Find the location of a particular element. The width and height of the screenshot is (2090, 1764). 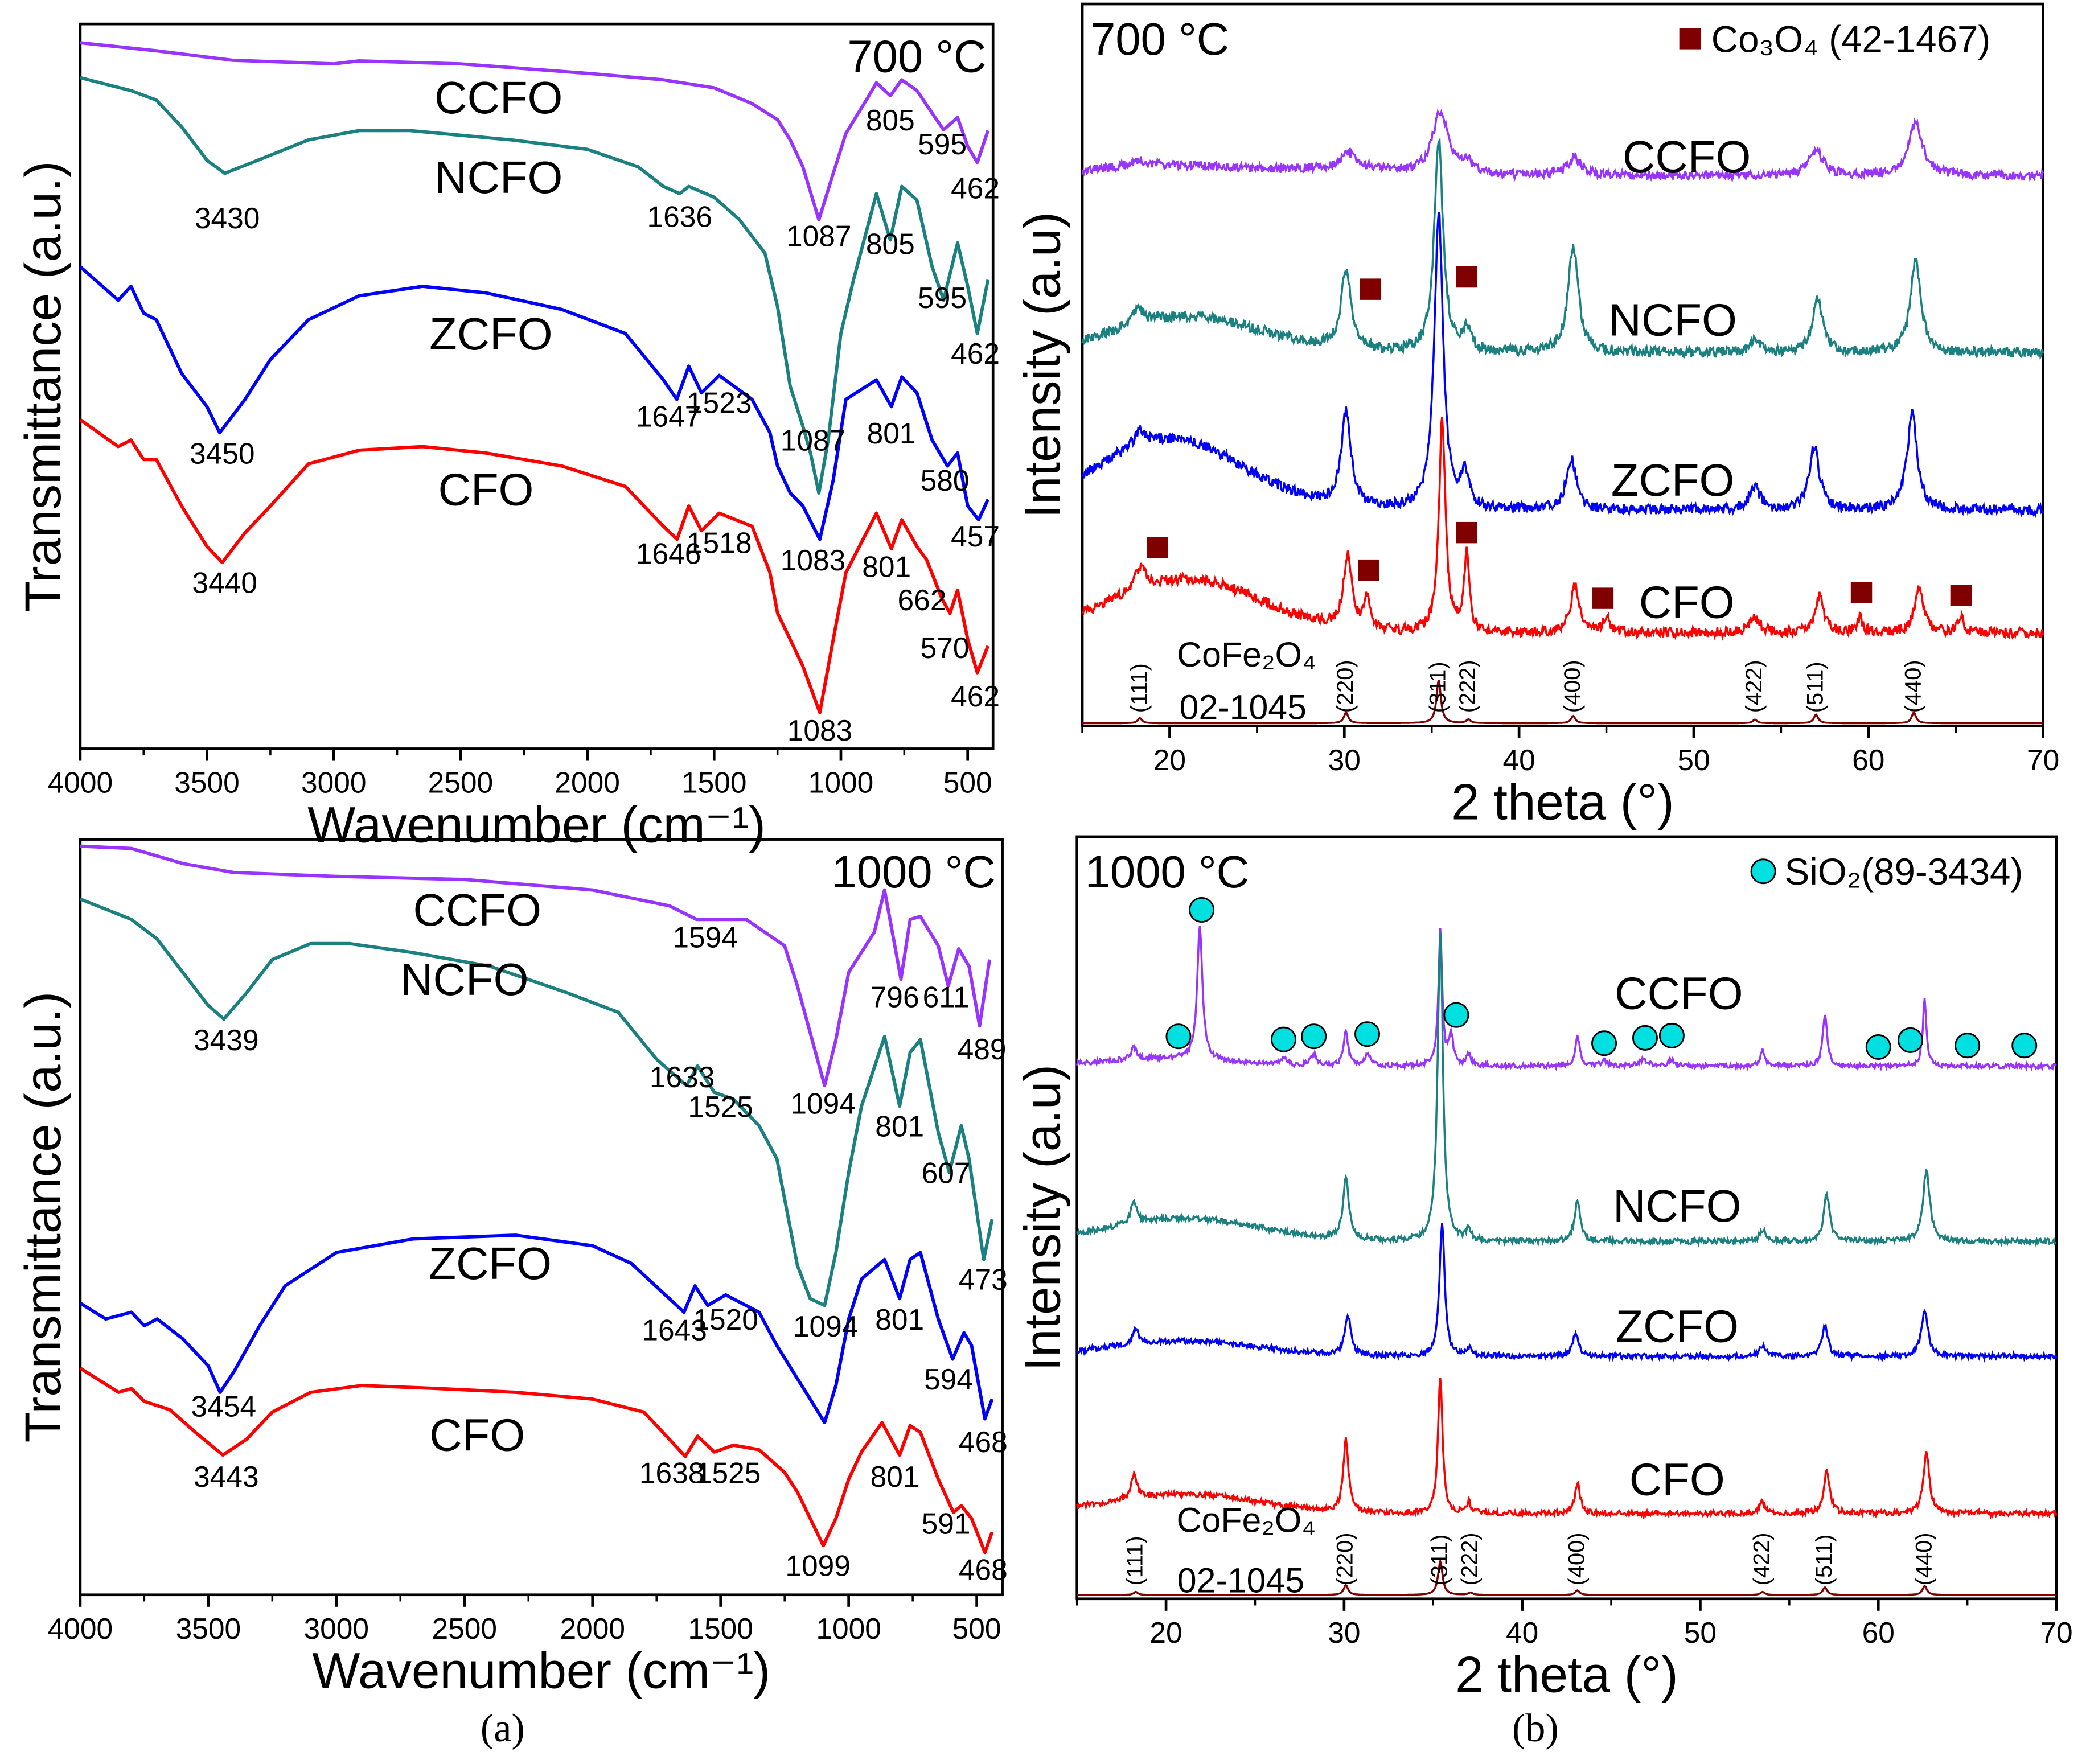

series-line-ref is located at coordinates (1567, 1576).